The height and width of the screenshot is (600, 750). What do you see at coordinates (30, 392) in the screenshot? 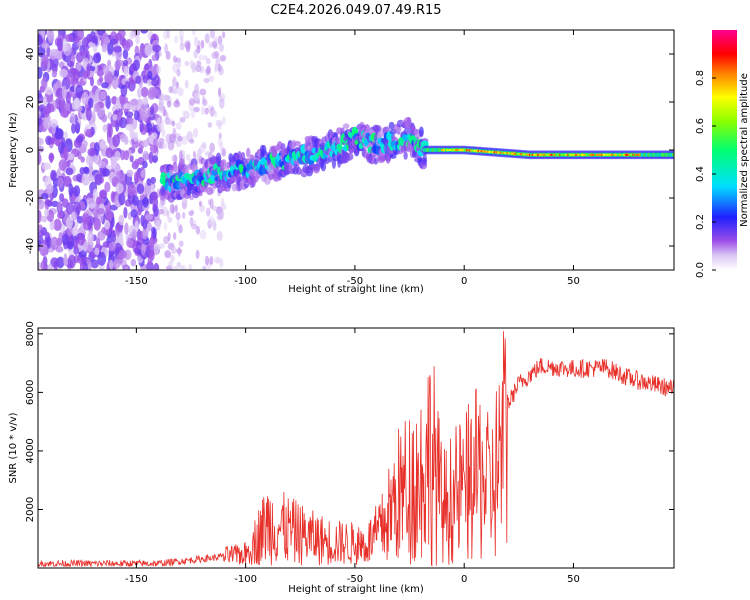
I see `snr-ytick-label: 6000` at bounding box center [30, 392].